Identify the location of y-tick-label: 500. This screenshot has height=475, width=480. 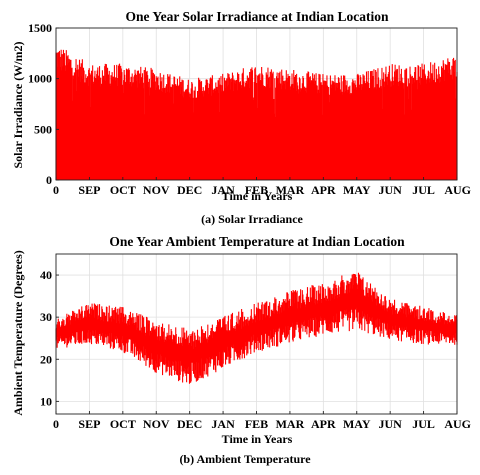
(43, 129).